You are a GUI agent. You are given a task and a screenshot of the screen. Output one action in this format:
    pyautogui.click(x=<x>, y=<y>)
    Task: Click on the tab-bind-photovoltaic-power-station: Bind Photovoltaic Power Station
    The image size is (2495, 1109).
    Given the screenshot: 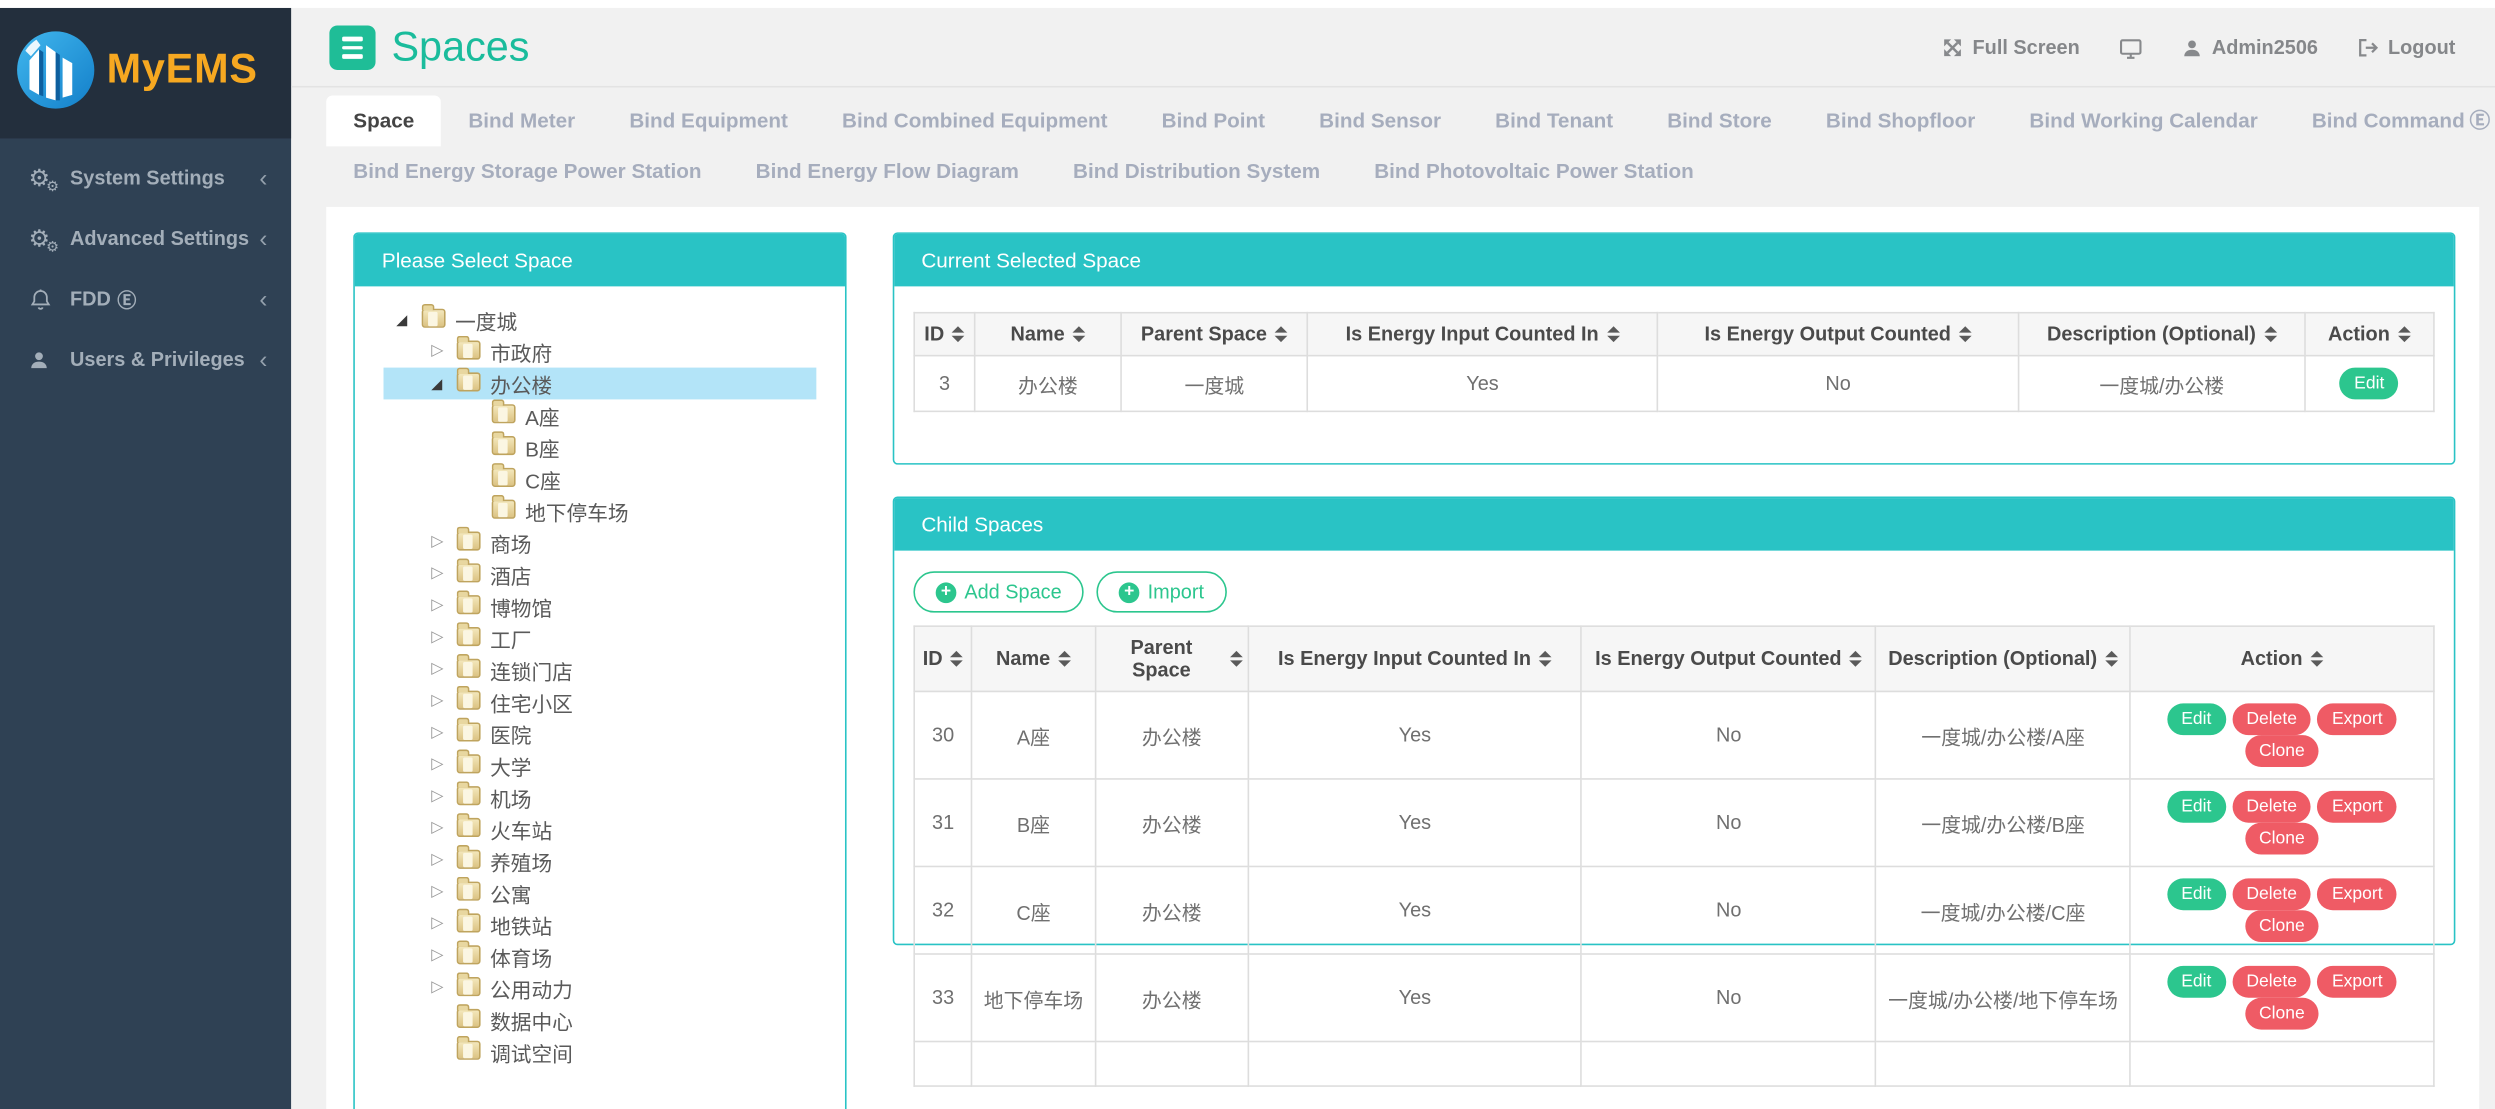 What is the action you would take?
    pyautogui.click(x=1534, y=171)
    